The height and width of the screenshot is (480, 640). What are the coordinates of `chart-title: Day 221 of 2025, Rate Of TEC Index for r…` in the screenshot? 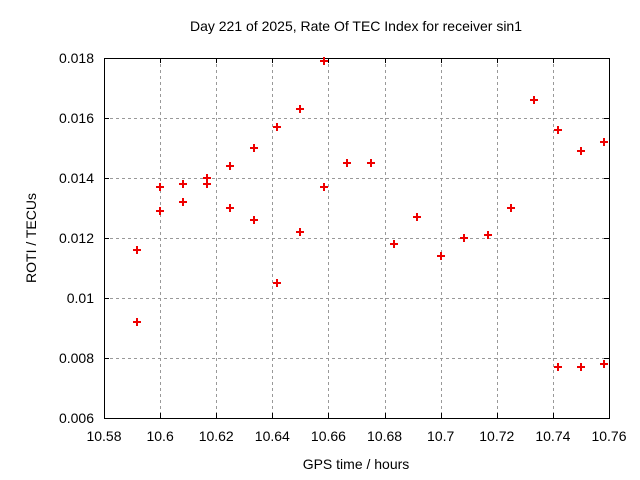 It's located at (356, 26).